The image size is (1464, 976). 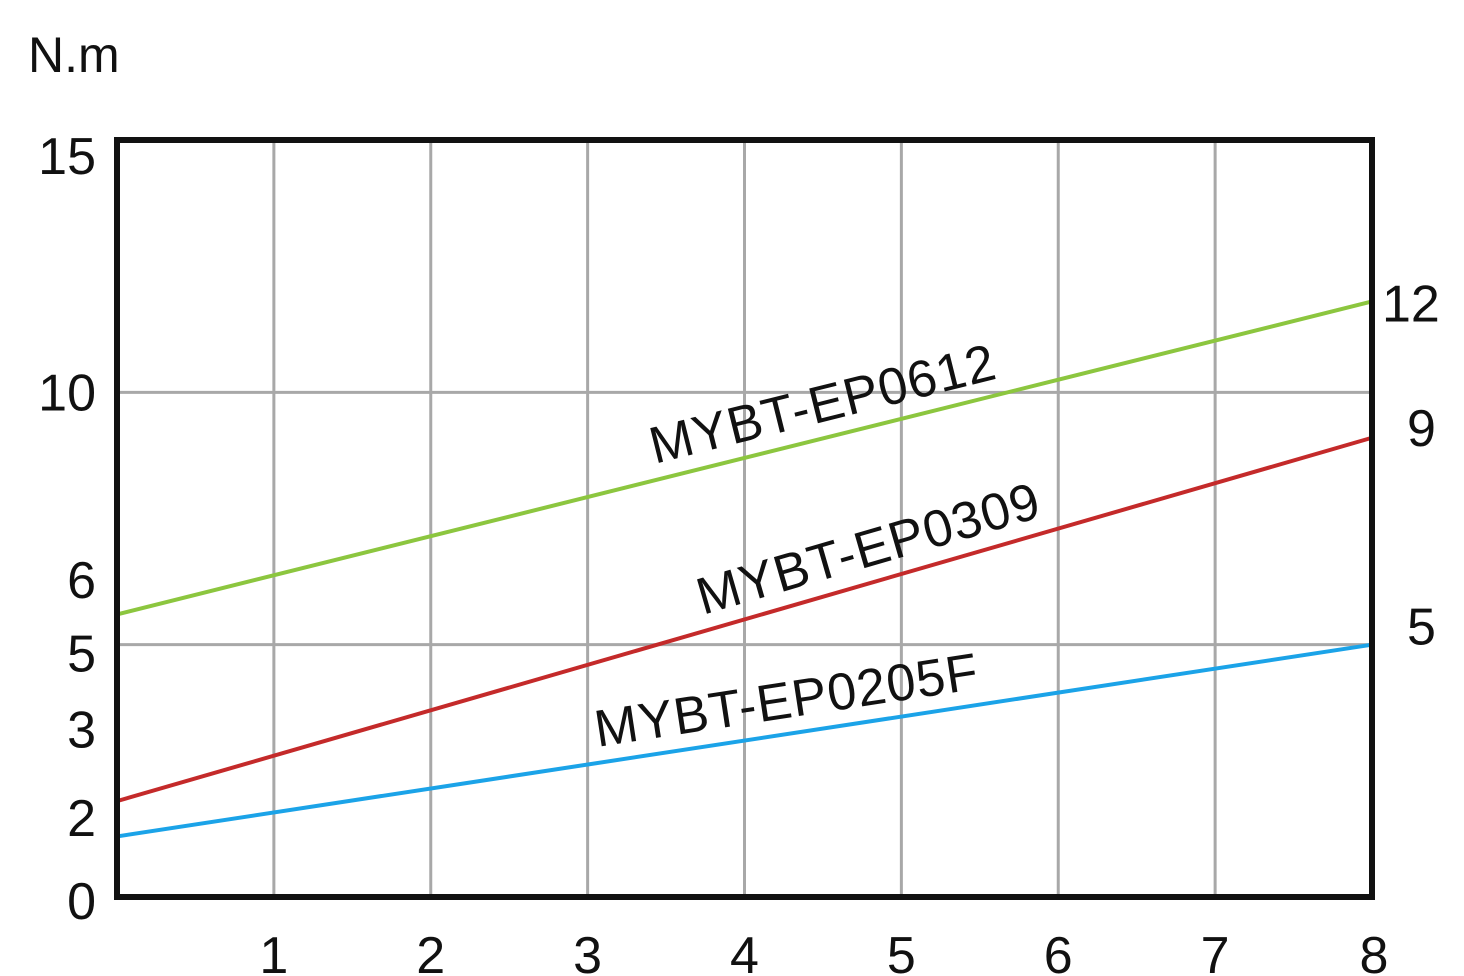 I want to click on y-tick-label: 15, so click(x=67, y=157).